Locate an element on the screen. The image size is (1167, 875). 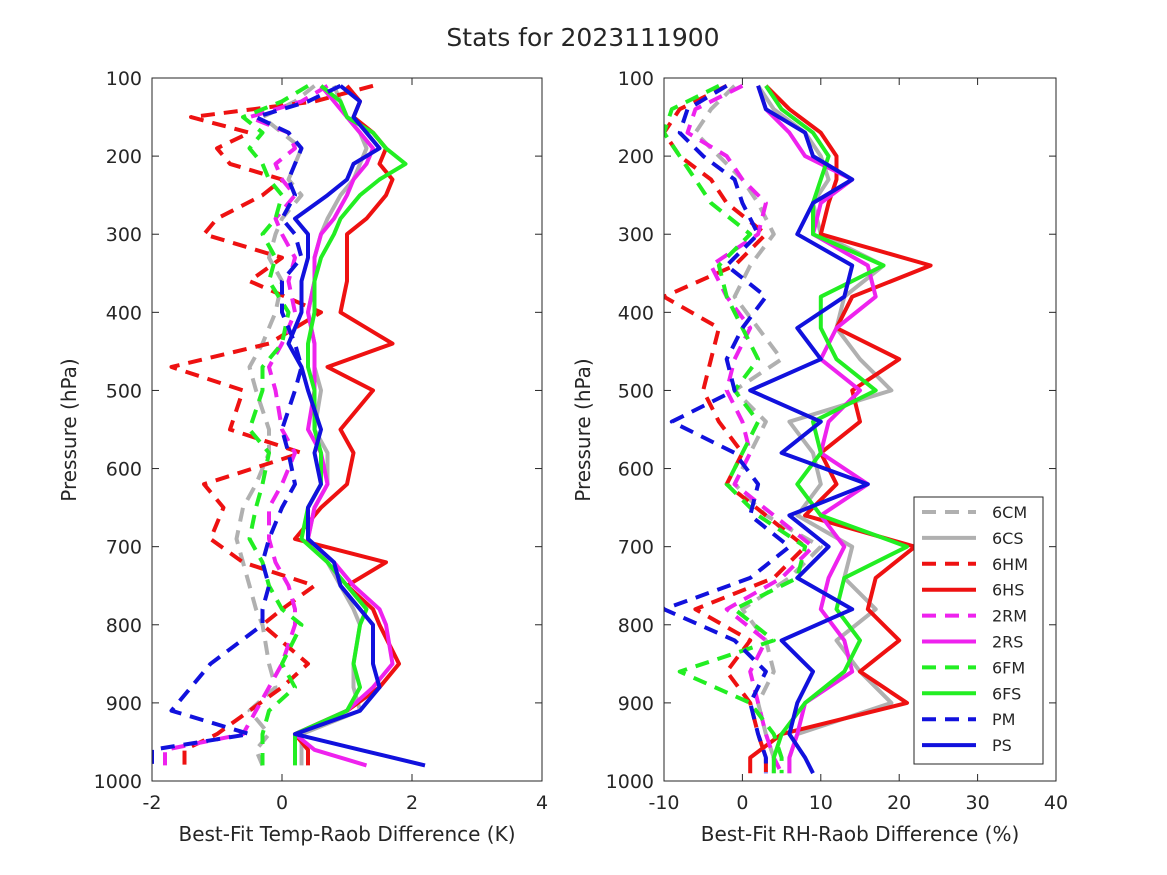
figure-title: Stats for 2023111900 is located at coordinates (582, 37).